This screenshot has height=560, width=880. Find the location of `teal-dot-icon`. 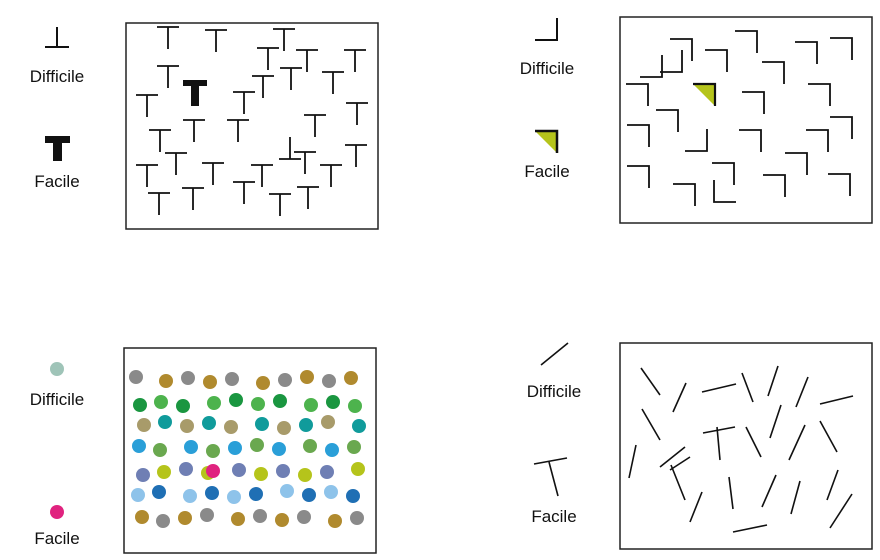

teal-dot-icon is located at coordinates (57, 369).